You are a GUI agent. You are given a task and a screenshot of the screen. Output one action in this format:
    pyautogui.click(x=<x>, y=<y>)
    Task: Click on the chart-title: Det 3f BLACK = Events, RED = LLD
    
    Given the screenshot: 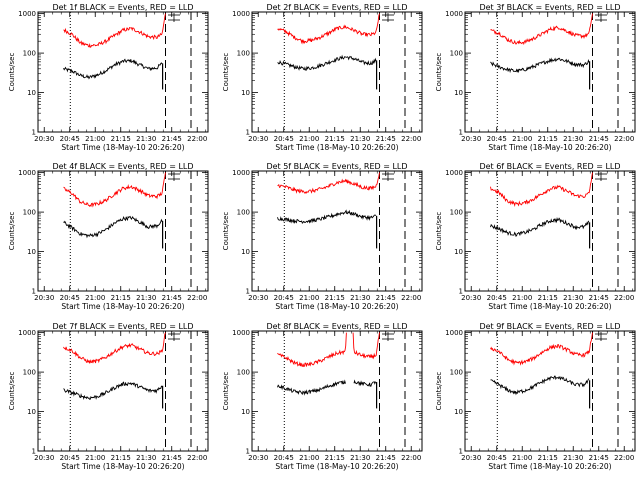 What is the action you would take?
    pyautogui.click(x=549, y=7)
    